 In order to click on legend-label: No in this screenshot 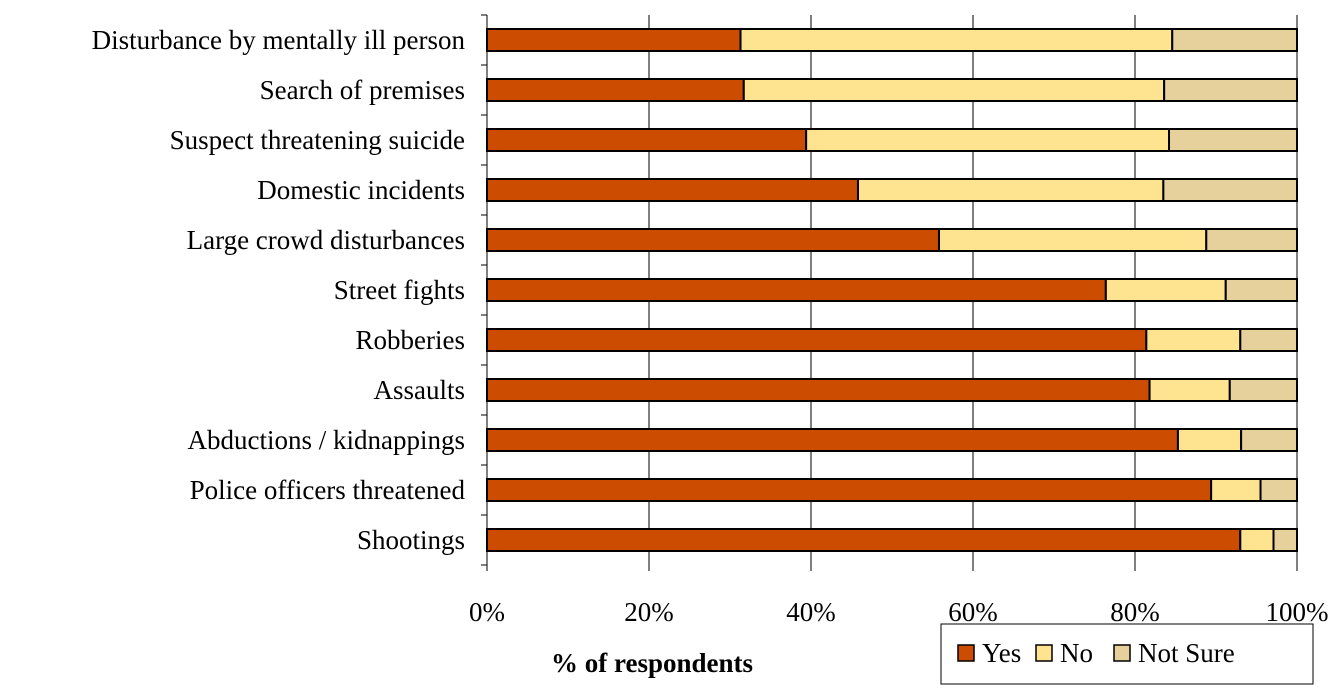, I will do `click(1076, 653)`.